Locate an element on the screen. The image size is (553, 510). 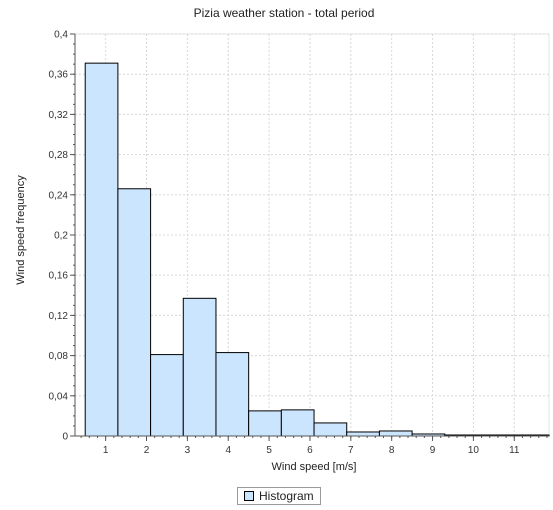
x-tick-label: 6 is located at coordinates (310, 450).